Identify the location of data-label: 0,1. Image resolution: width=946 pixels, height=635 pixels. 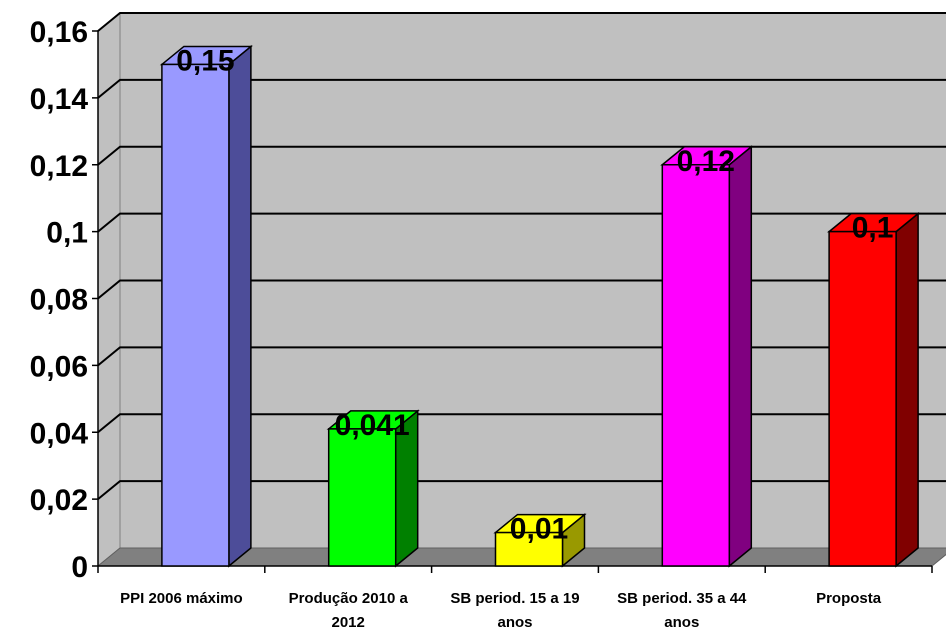
(873, 228).